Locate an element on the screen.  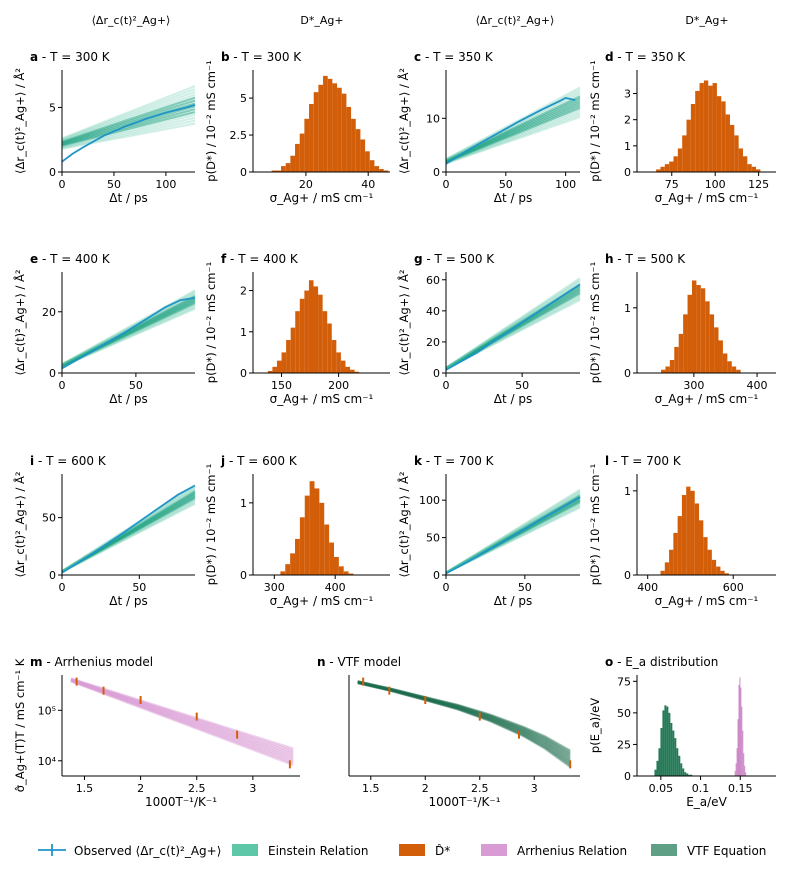
panel-n: 1.5 2 2.5 3 n - VTF model 1000T⁻¹/K⁻¹ is located at coordinates (448, 732).